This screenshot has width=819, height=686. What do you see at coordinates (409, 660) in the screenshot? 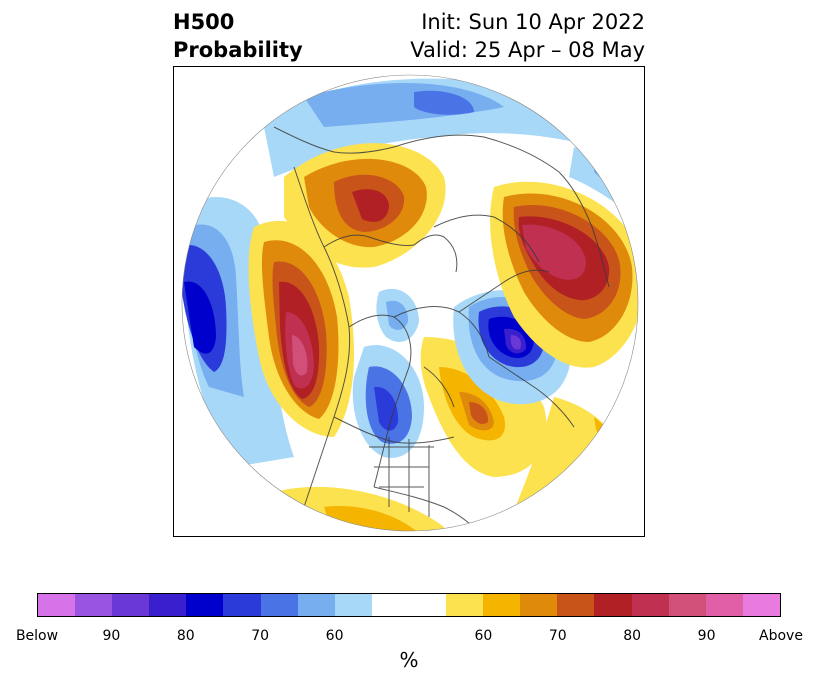
I see `colorbar-unit-label: %` at bounding box center [409, 660].